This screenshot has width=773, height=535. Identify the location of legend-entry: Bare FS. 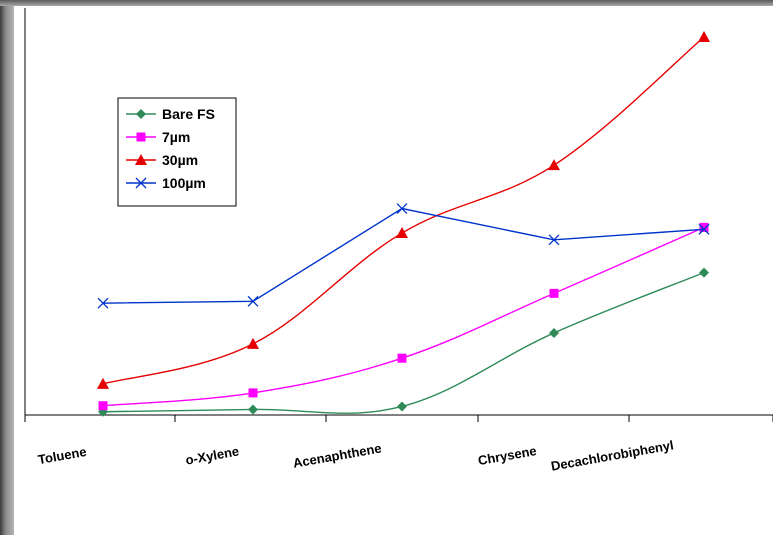
(170, 114).